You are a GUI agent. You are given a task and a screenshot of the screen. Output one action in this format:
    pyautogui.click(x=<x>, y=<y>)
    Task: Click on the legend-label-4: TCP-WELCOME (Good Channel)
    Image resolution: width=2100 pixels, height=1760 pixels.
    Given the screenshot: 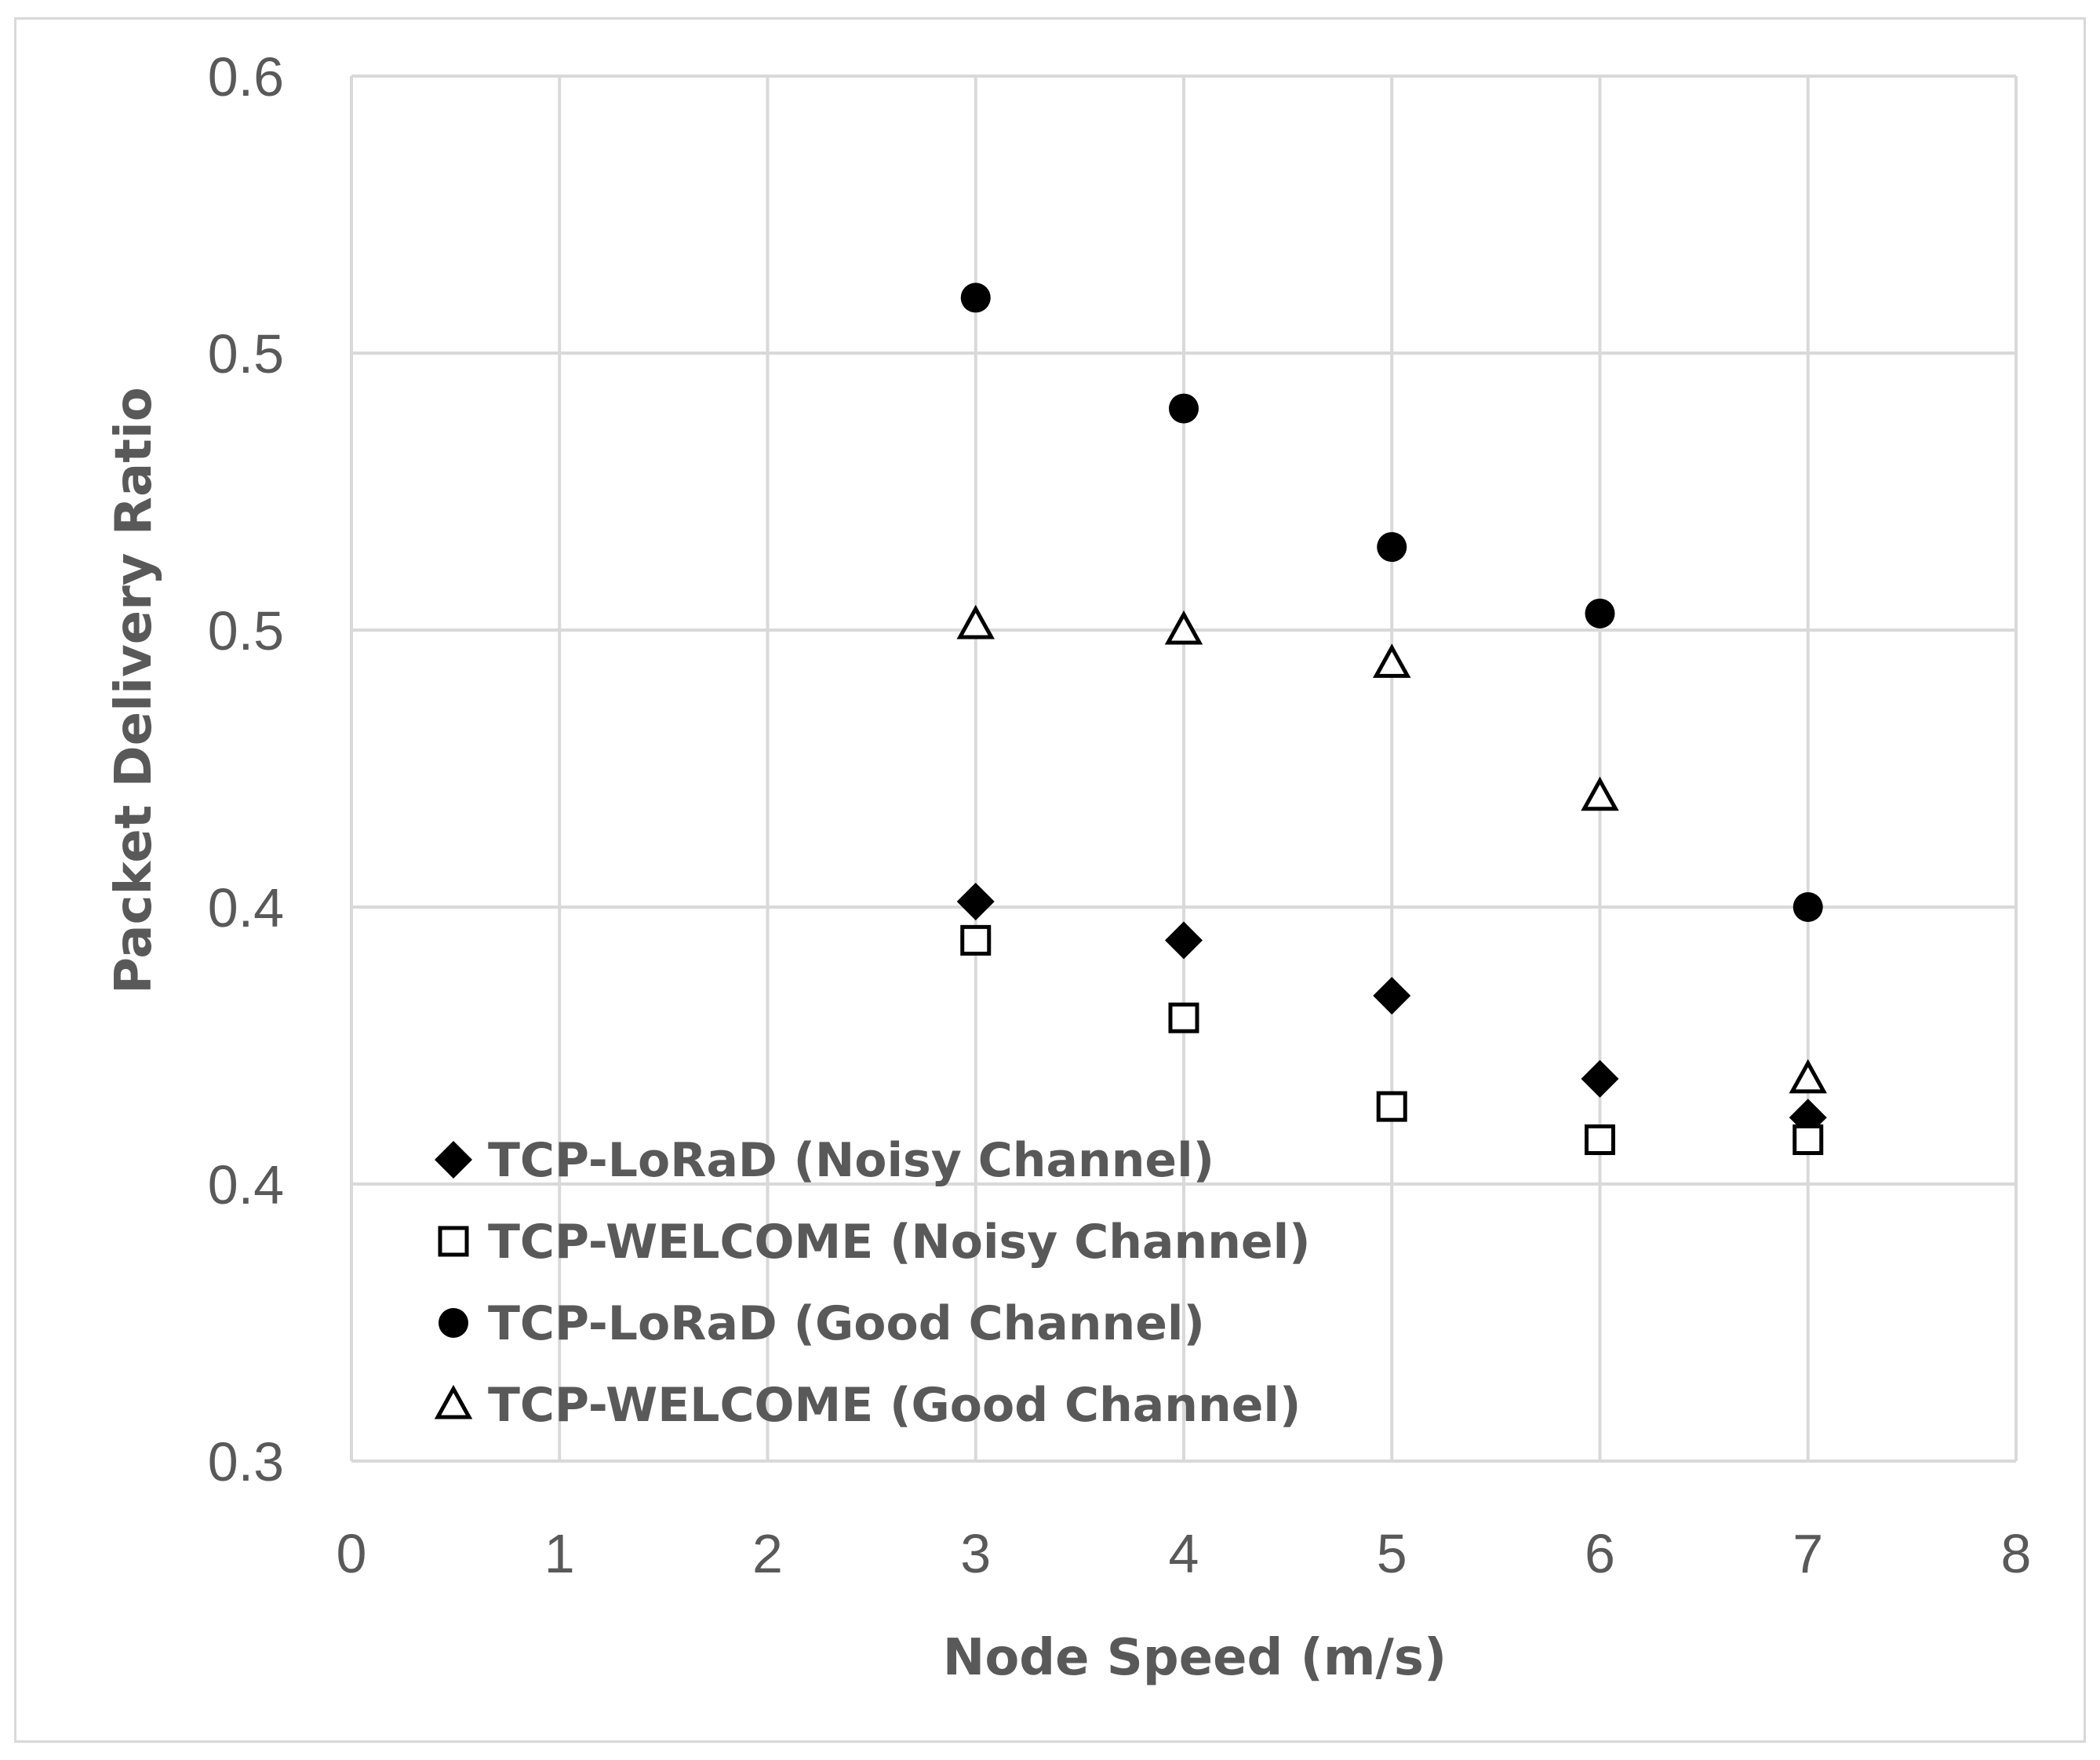 What is the action you would take?
    pyautogui.click(x=894, y=1405)
    